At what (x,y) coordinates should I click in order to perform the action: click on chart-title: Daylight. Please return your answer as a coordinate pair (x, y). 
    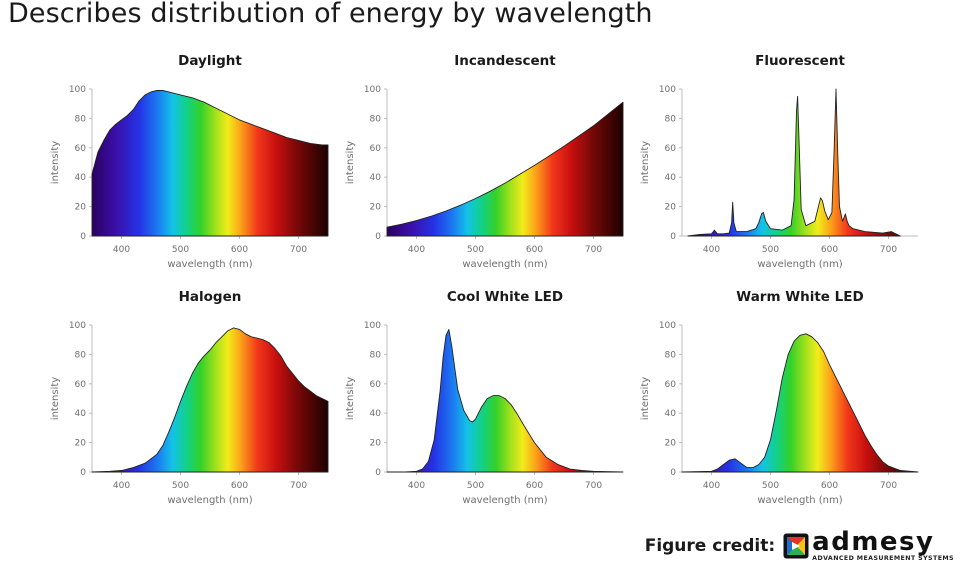
    Looking at the image, I should click on (210, 61).